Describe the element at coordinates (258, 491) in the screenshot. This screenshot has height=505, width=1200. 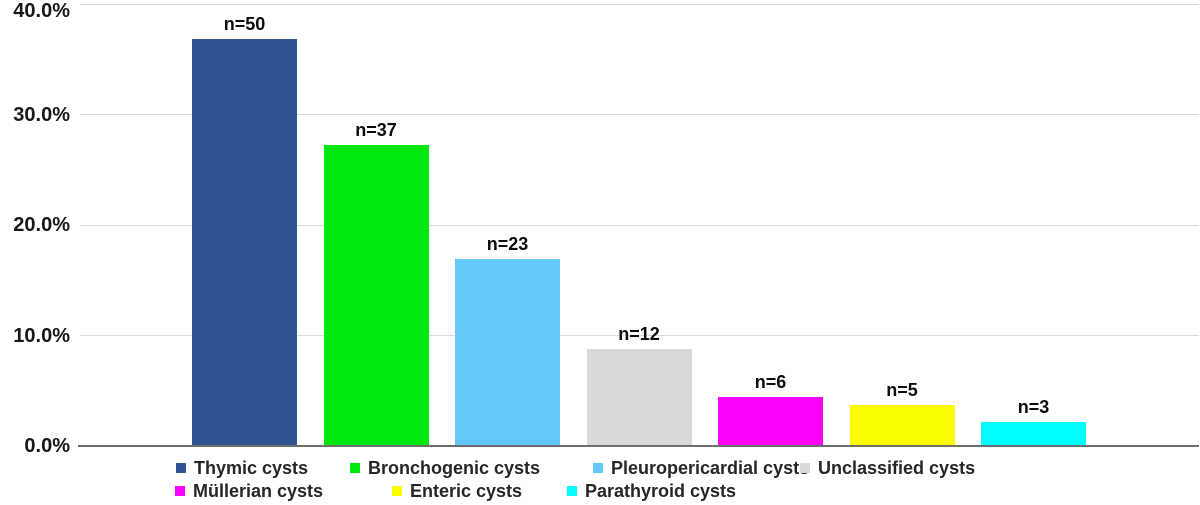
I see `legend-label: Müllerian cysts` at that location.